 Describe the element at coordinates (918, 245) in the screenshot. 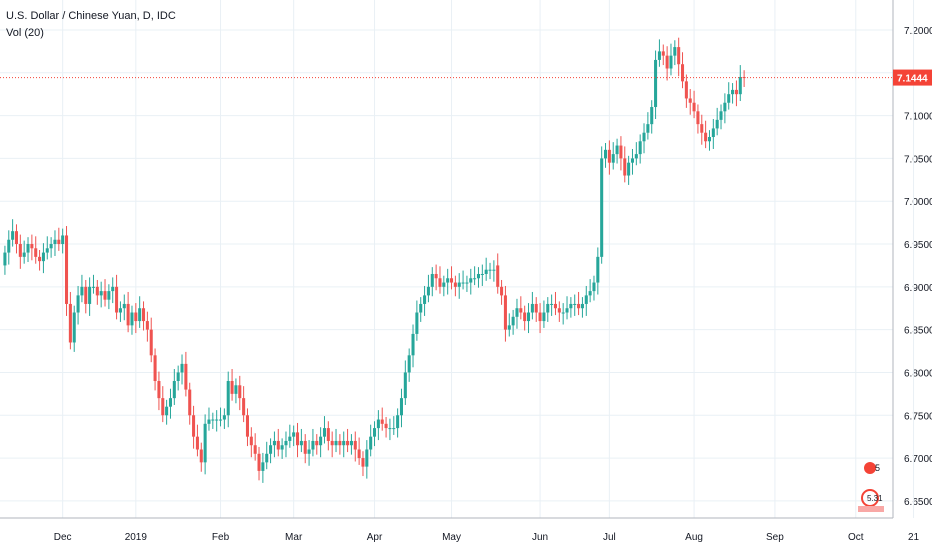

I see `y-tick-label: 6.9500` at that location.